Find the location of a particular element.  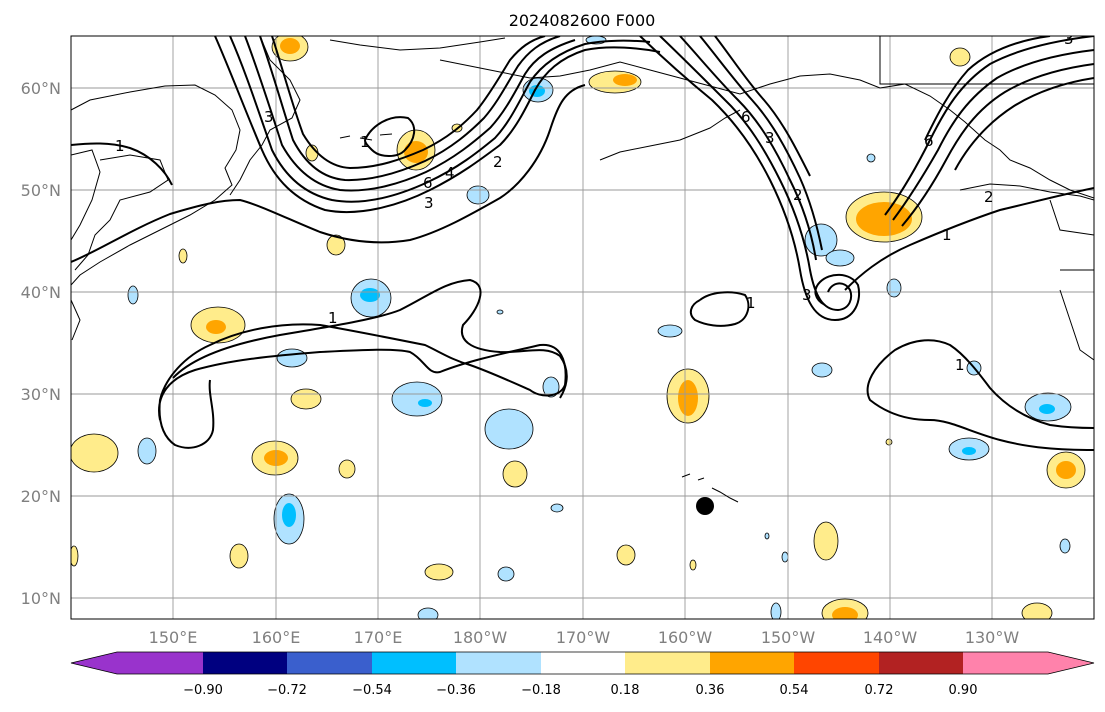

lon-tick-label: 170°W is located at coordinates (583, 637).